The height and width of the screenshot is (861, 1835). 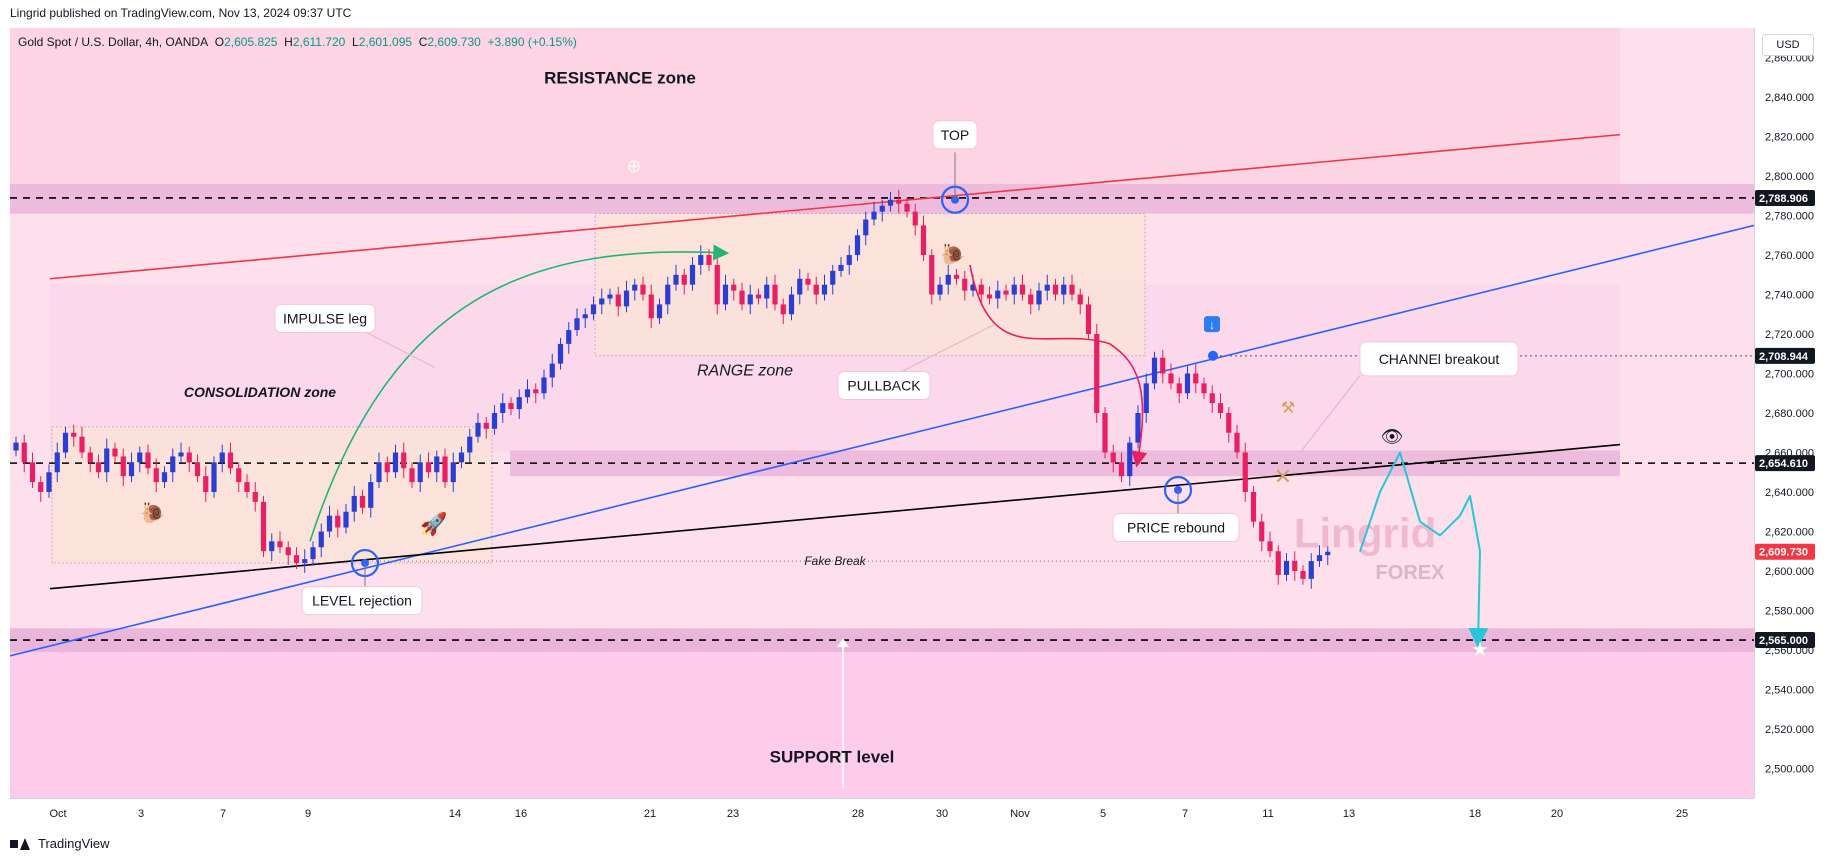 I want to click on eye-icon: 👁, so click(x=1392, y=437).